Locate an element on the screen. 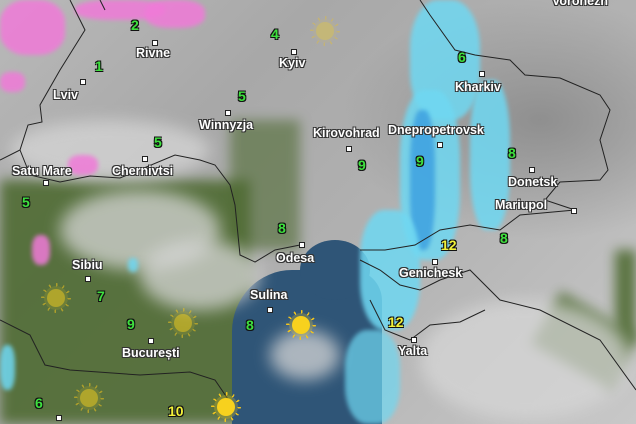  city-label: Sibiu is located at coordinates (87, 265).